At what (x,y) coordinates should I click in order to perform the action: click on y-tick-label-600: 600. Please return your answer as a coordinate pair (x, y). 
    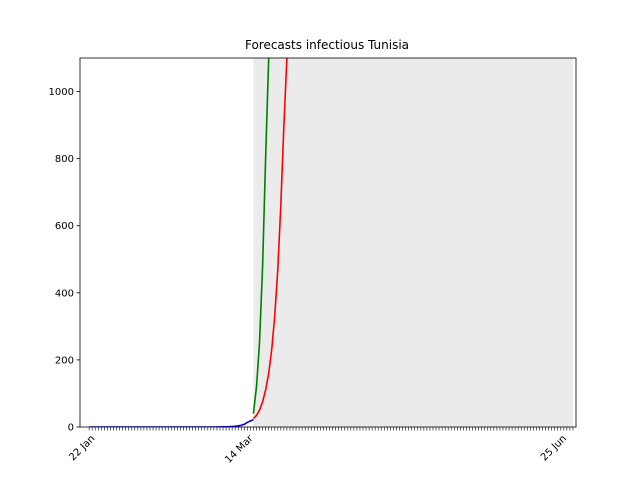
    Looking at the image, I should click on (64, 226).